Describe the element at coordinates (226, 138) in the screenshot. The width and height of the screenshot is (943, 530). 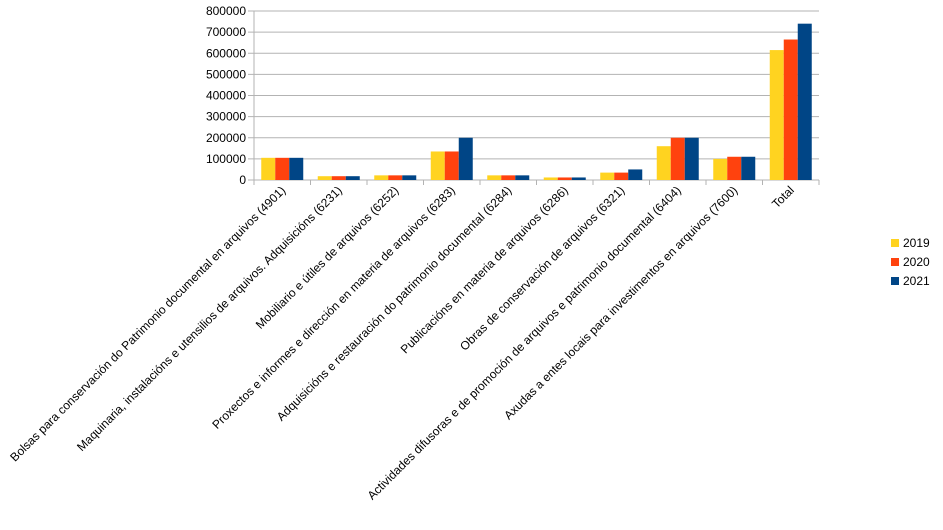
I see `y-tick-label: 200000` at that location.